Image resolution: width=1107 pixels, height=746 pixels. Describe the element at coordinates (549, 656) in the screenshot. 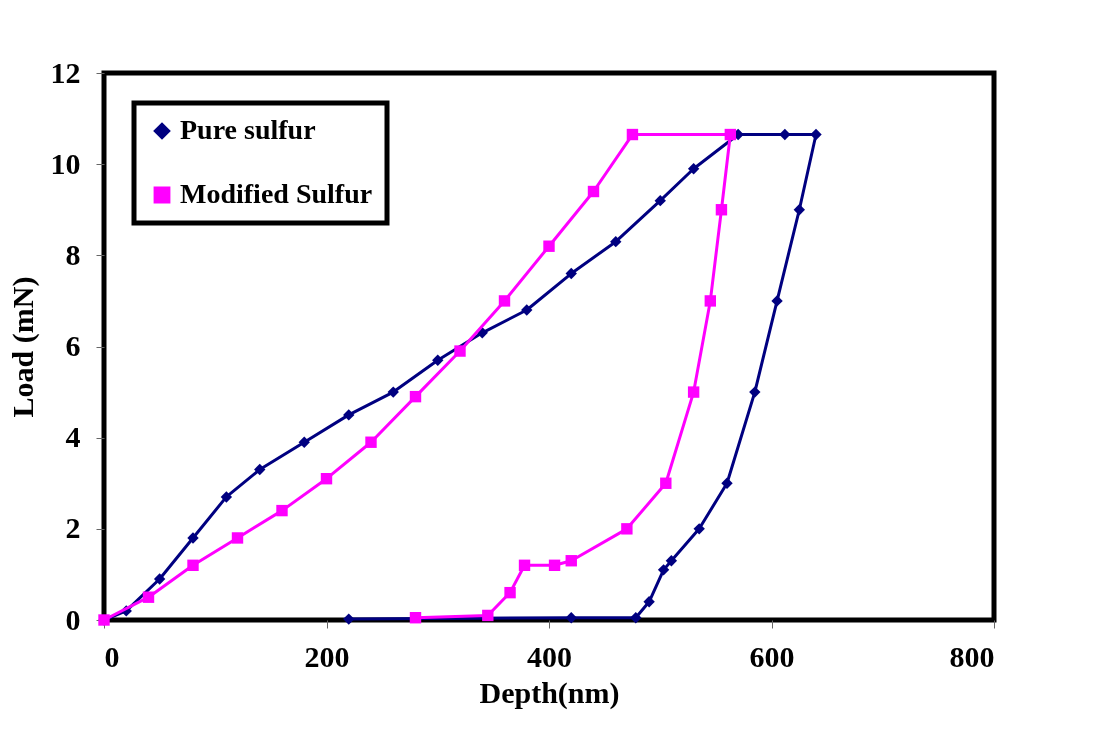

I see `x-tick-label: 400` at that location.